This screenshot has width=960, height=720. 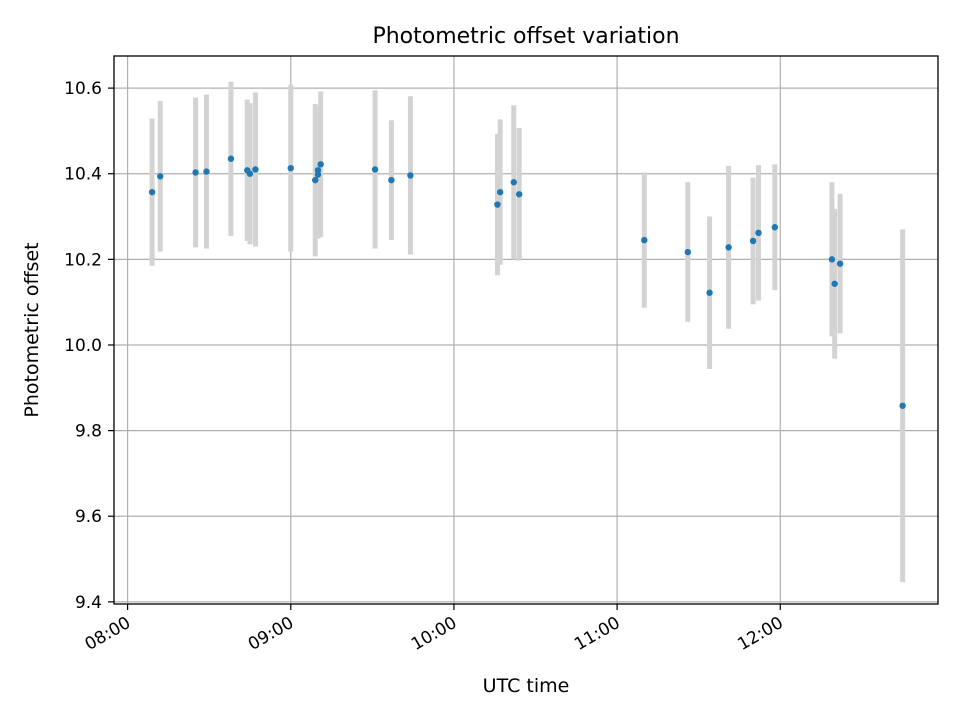 I want to click on y-tick-label: 9.4, so click(x=88, y=603).